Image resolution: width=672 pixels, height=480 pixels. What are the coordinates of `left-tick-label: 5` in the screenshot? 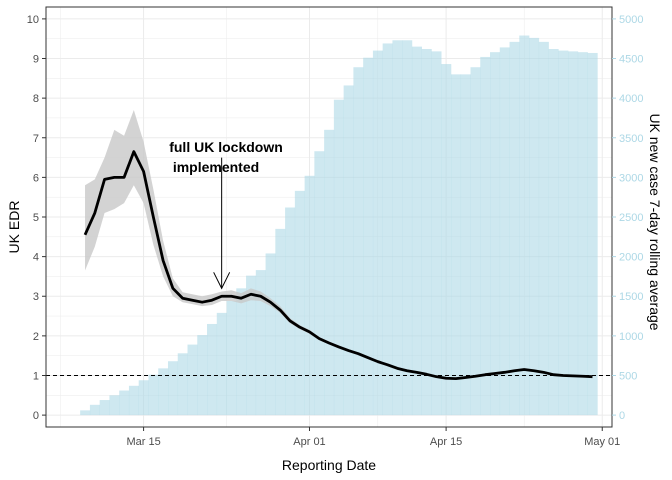 It's located at (36, 218).